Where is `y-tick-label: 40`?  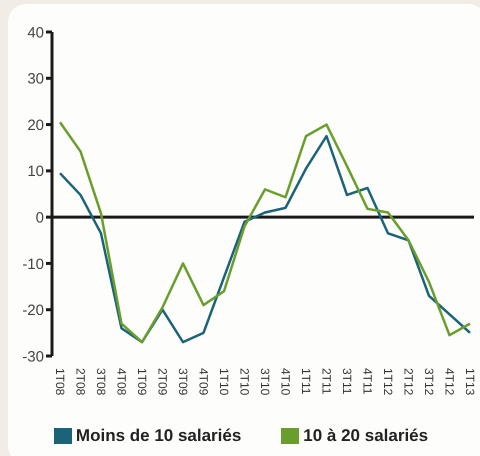 y-tick-label: 40 is located at coordinates (35, 33).